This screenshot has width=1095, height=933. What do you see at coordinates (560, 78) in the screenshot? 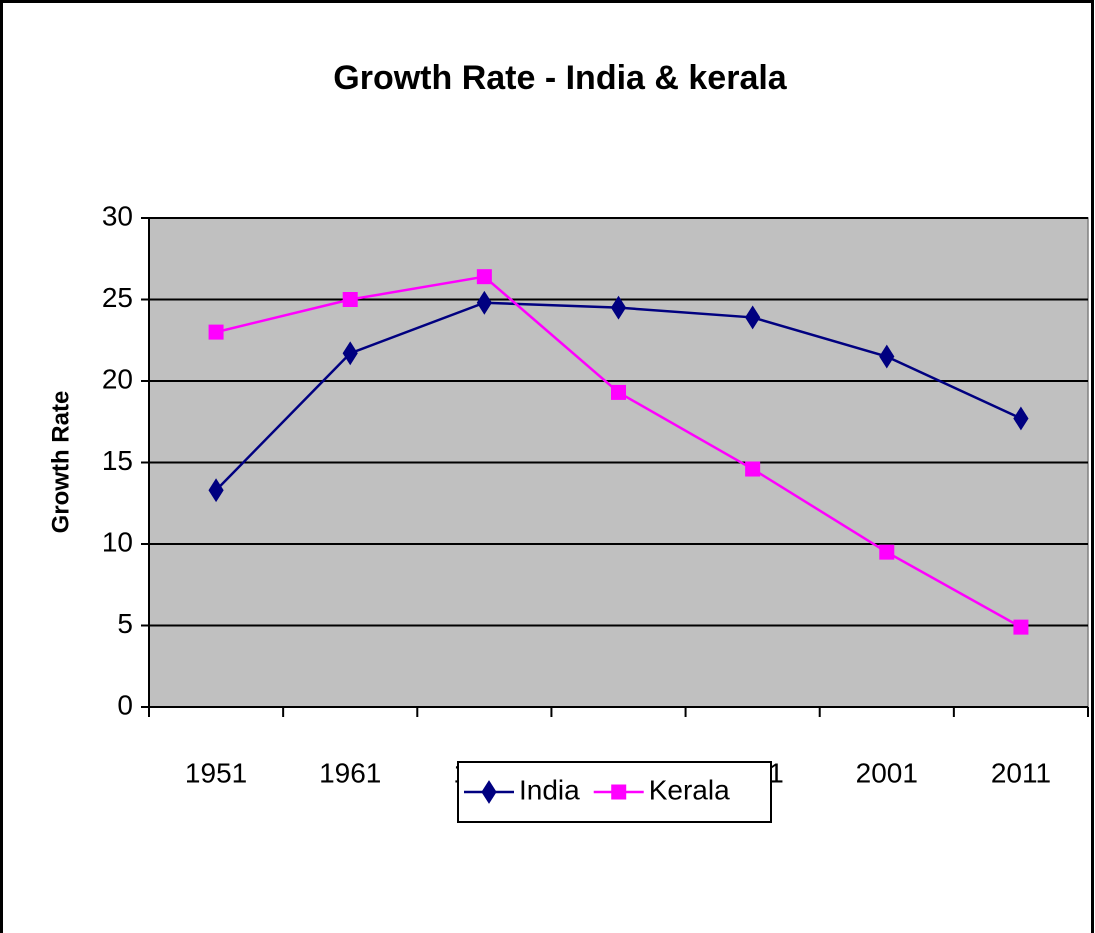
I see `chart-title: Growth Rate - India & kerala` at bounding box center [560, 78].